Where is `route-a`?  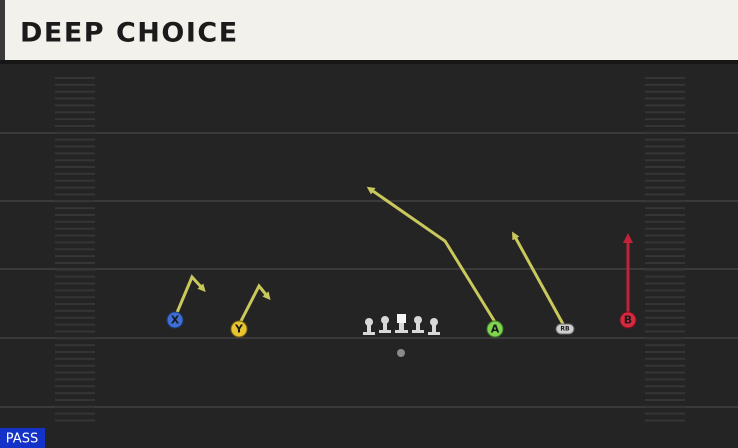
route-a is located at coordinates (431, 254).